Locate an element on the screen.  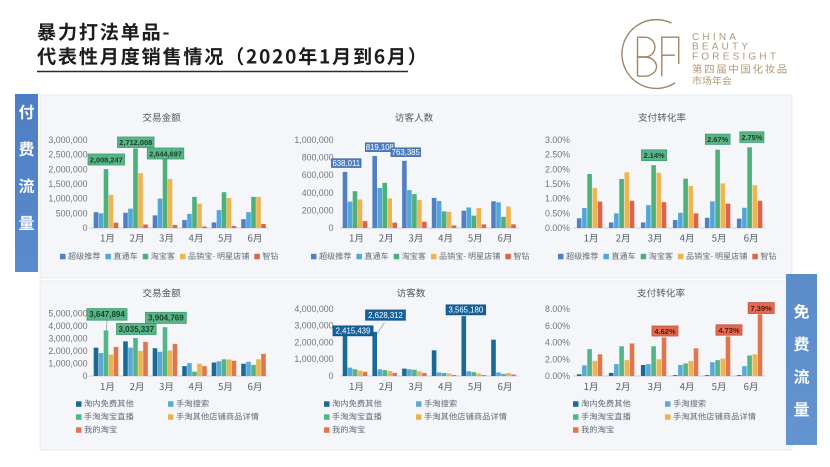
svg-text: 819,108 is located at coordinates (380, 147).